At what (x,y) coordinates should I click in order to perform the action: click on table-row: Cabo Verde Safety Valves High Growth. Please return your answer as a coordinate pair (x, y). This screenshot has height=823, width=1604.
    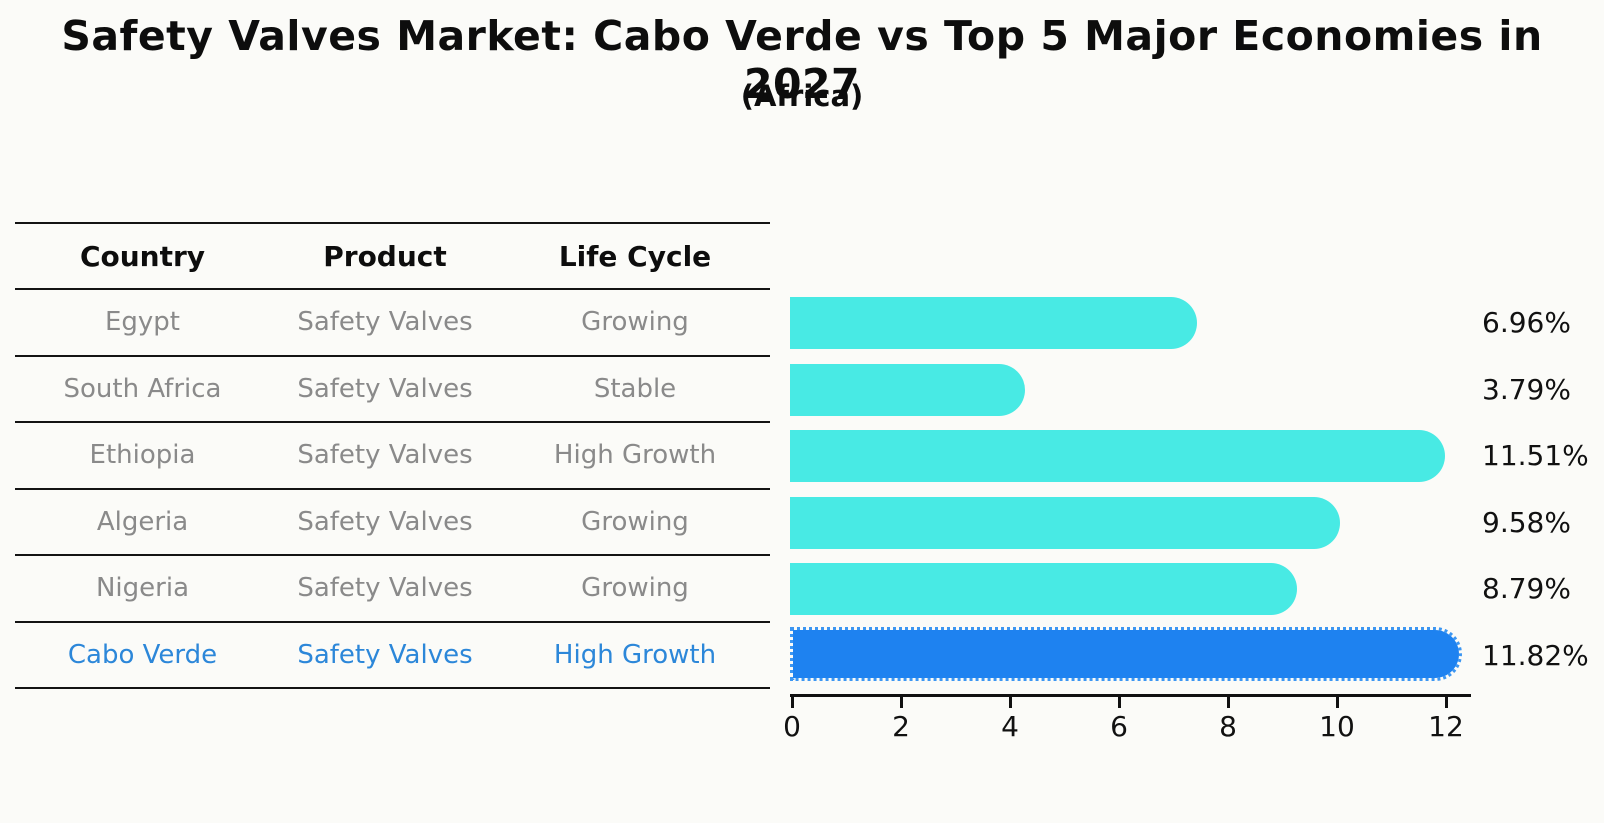
    Looking at the image, I should click on (392, 656).